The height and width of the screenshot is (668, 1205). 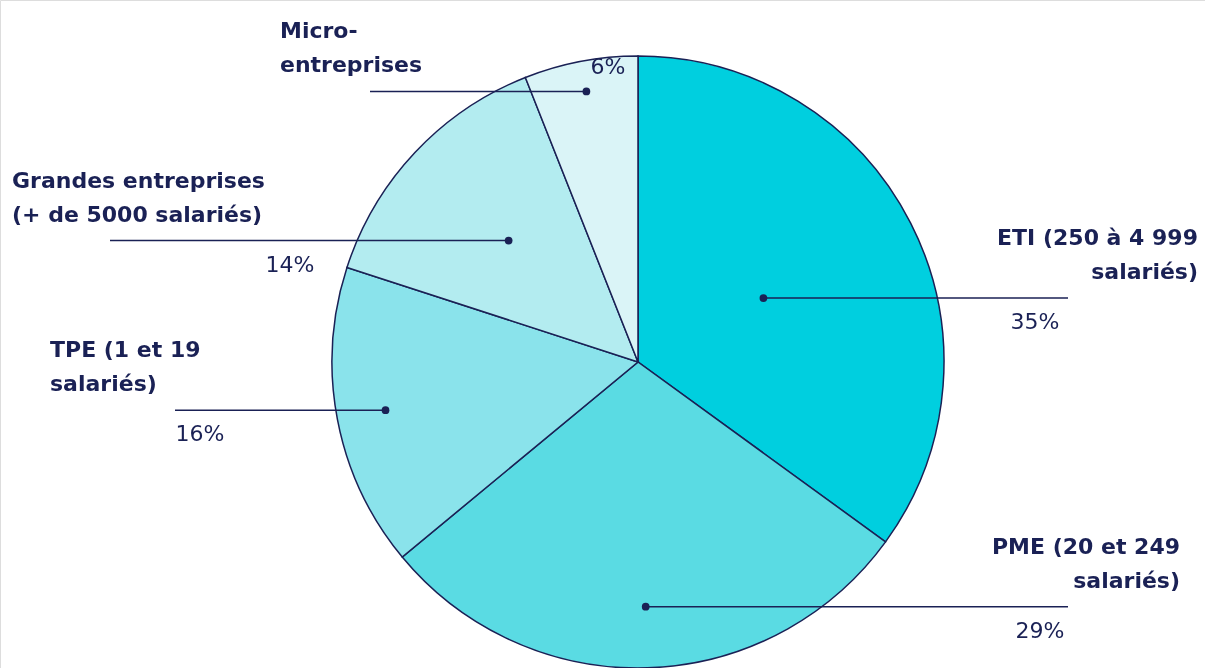 What do you see at coordinates (351, 48) in the screenshot?
I see `slice-label: Micro- entreprises` at bounding box center [351, 48].